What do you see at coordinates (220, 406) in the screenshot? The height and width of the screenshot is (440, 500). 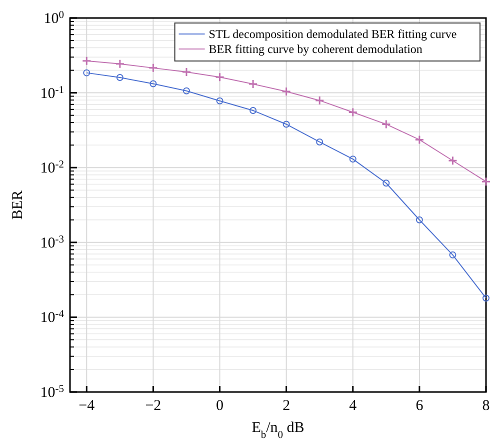 I see `x-tick-label: 0` at bounding box center [220, 406].